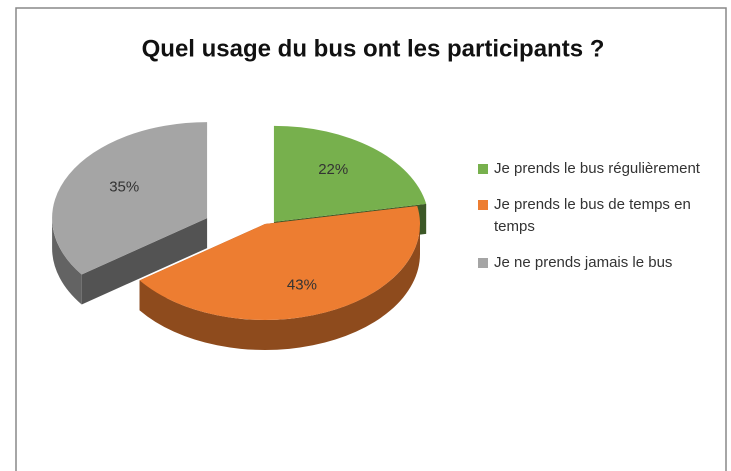  Describe the element at coordinates (302, 285) in the screenshot. I see `data-label: 43%` at that location.